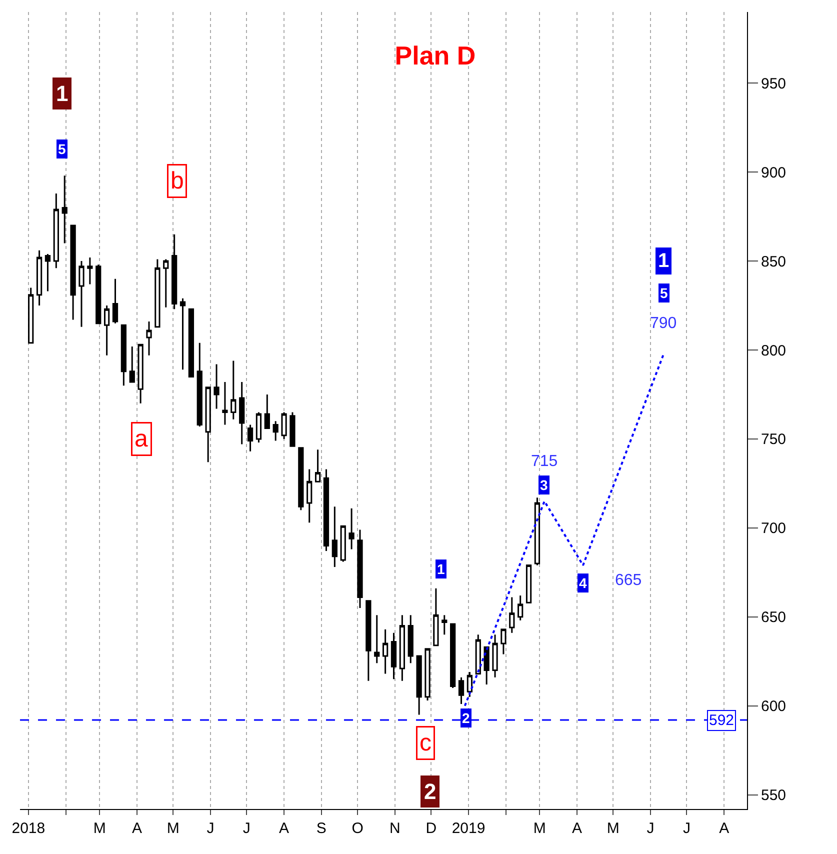 Image resolution: width=837 pixels, height=854 pixels. I want to click on x-tick-label: 2019, so click(469, 828).